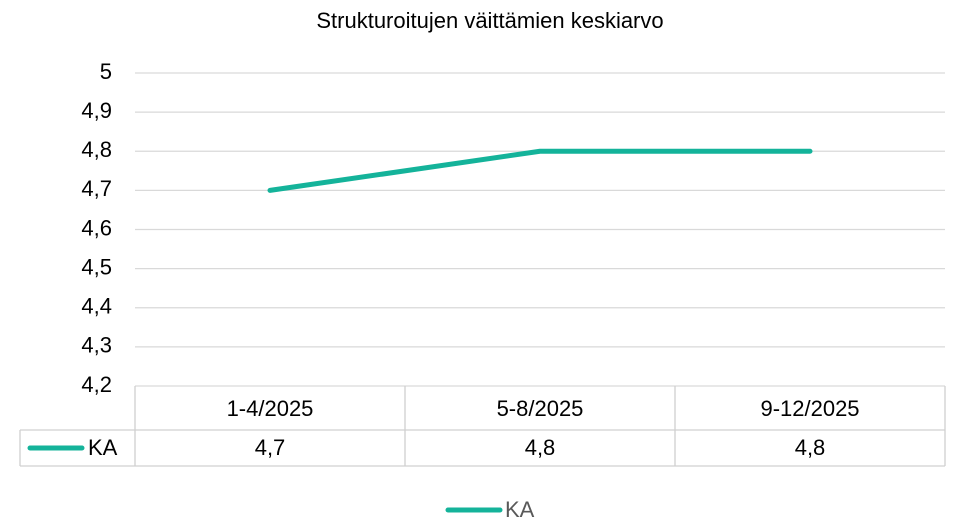  I want to click on y-tick-label: 4,3, so click(96, 345).